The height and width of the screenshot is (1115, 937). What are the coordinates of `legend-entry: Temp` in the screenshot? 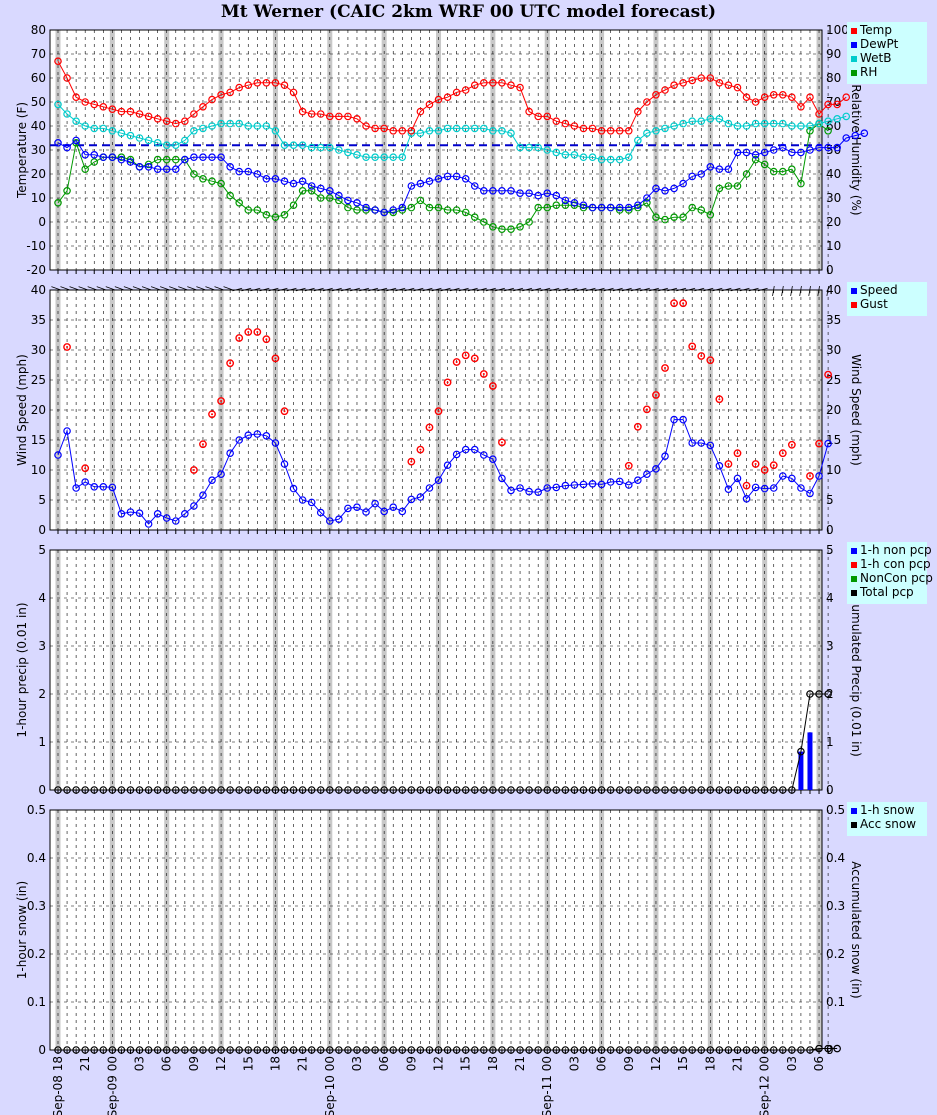 It's located at (875, 30).